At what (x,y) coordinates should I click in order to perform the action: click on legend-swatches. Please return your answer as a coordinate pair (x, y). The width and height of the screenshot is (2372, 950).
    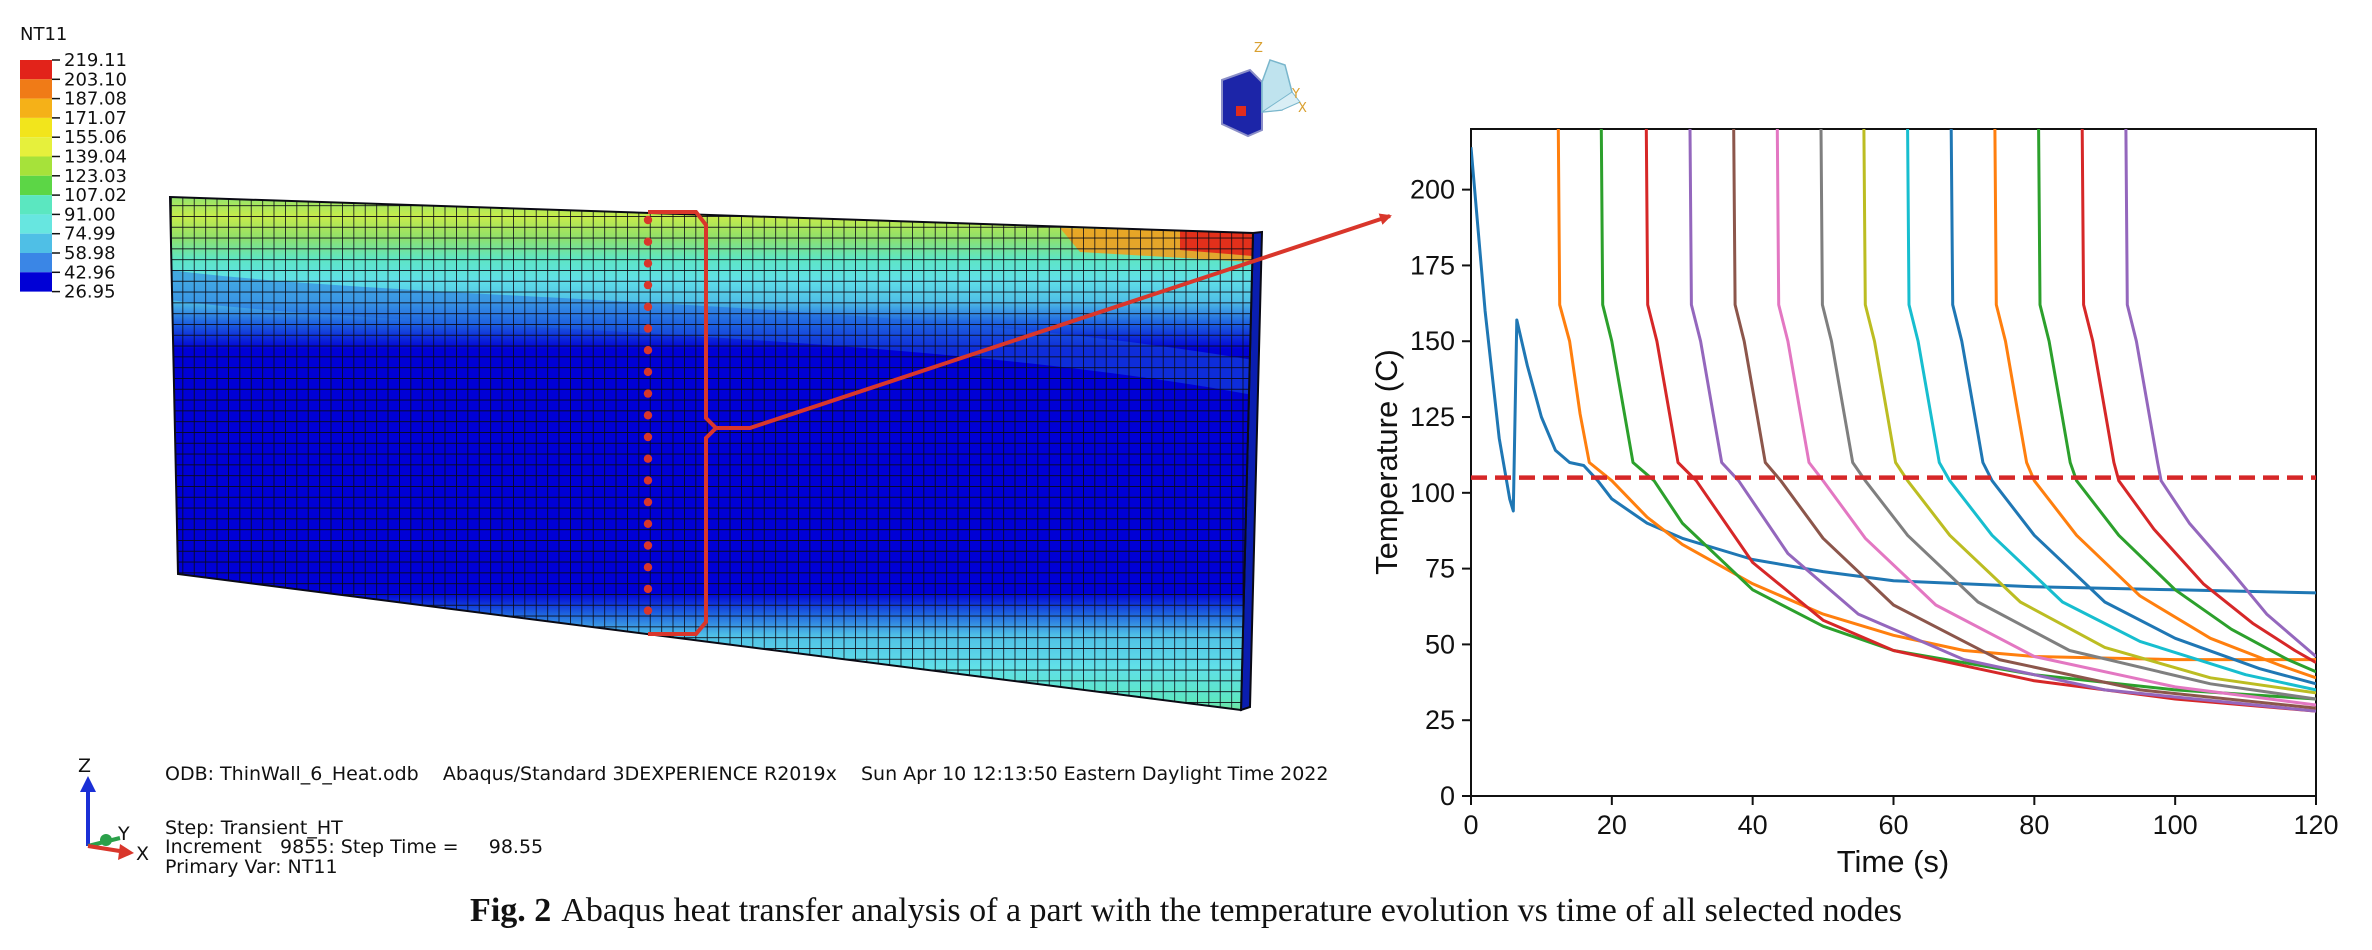
    Looking at the image, I should click on (36, 176).